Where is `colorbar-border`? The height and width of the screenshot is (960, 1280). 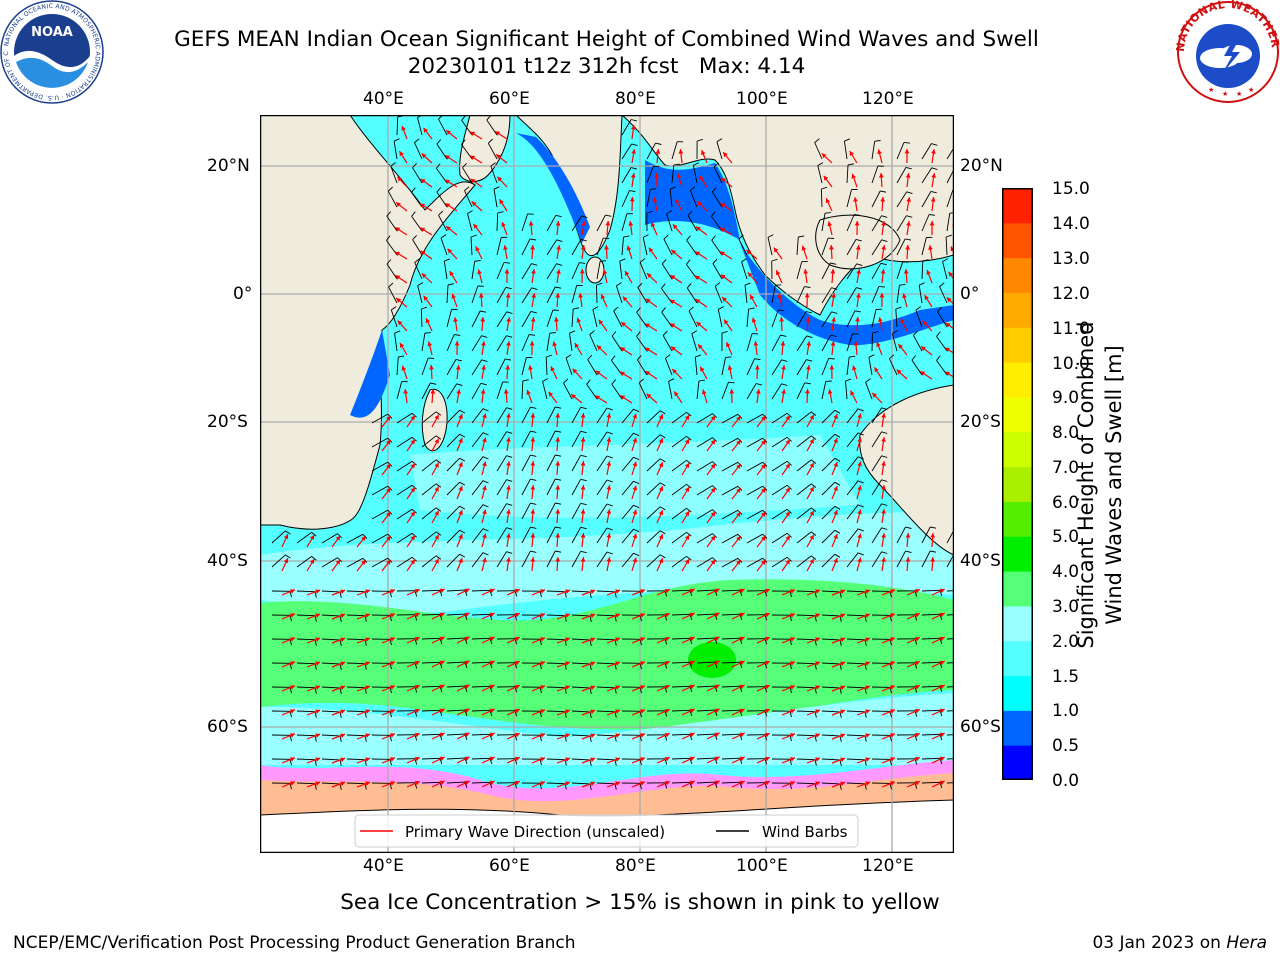 colorbar-border is located at coordinates (1017, 484).